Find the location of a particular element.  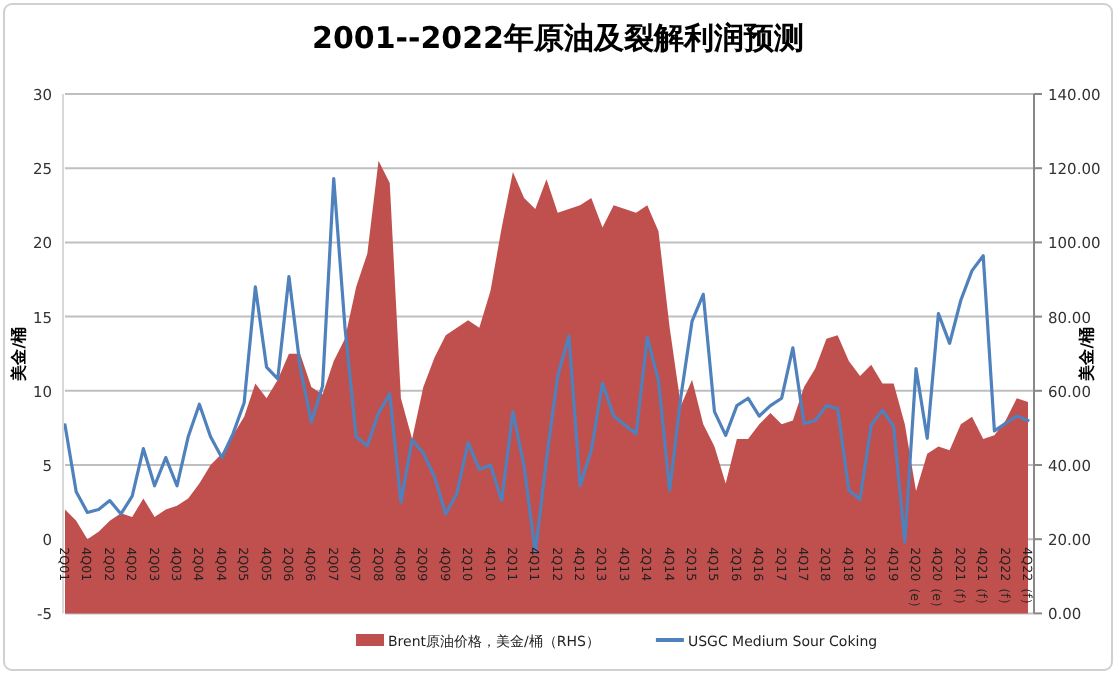

y2-axis-title: 美金/桶 is located at coordinates (1086, 354).